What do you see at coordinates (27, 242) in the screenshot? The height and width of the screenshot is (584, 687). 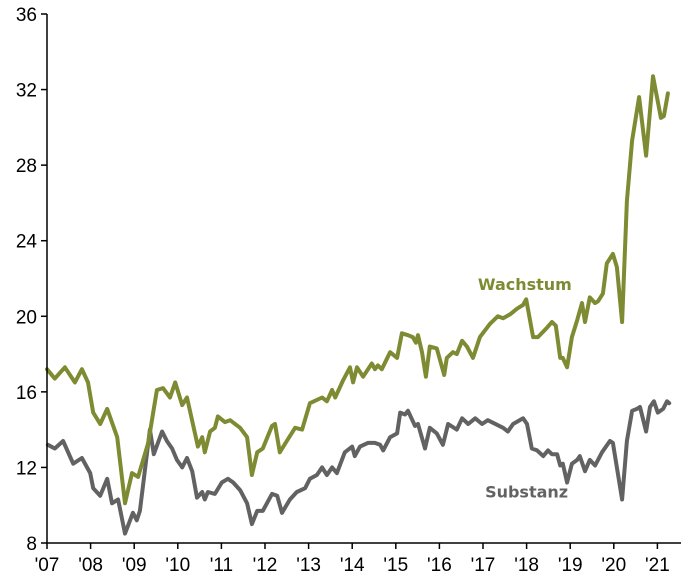 I see `y-tick-label: 24` at bounding box center [27, 242].